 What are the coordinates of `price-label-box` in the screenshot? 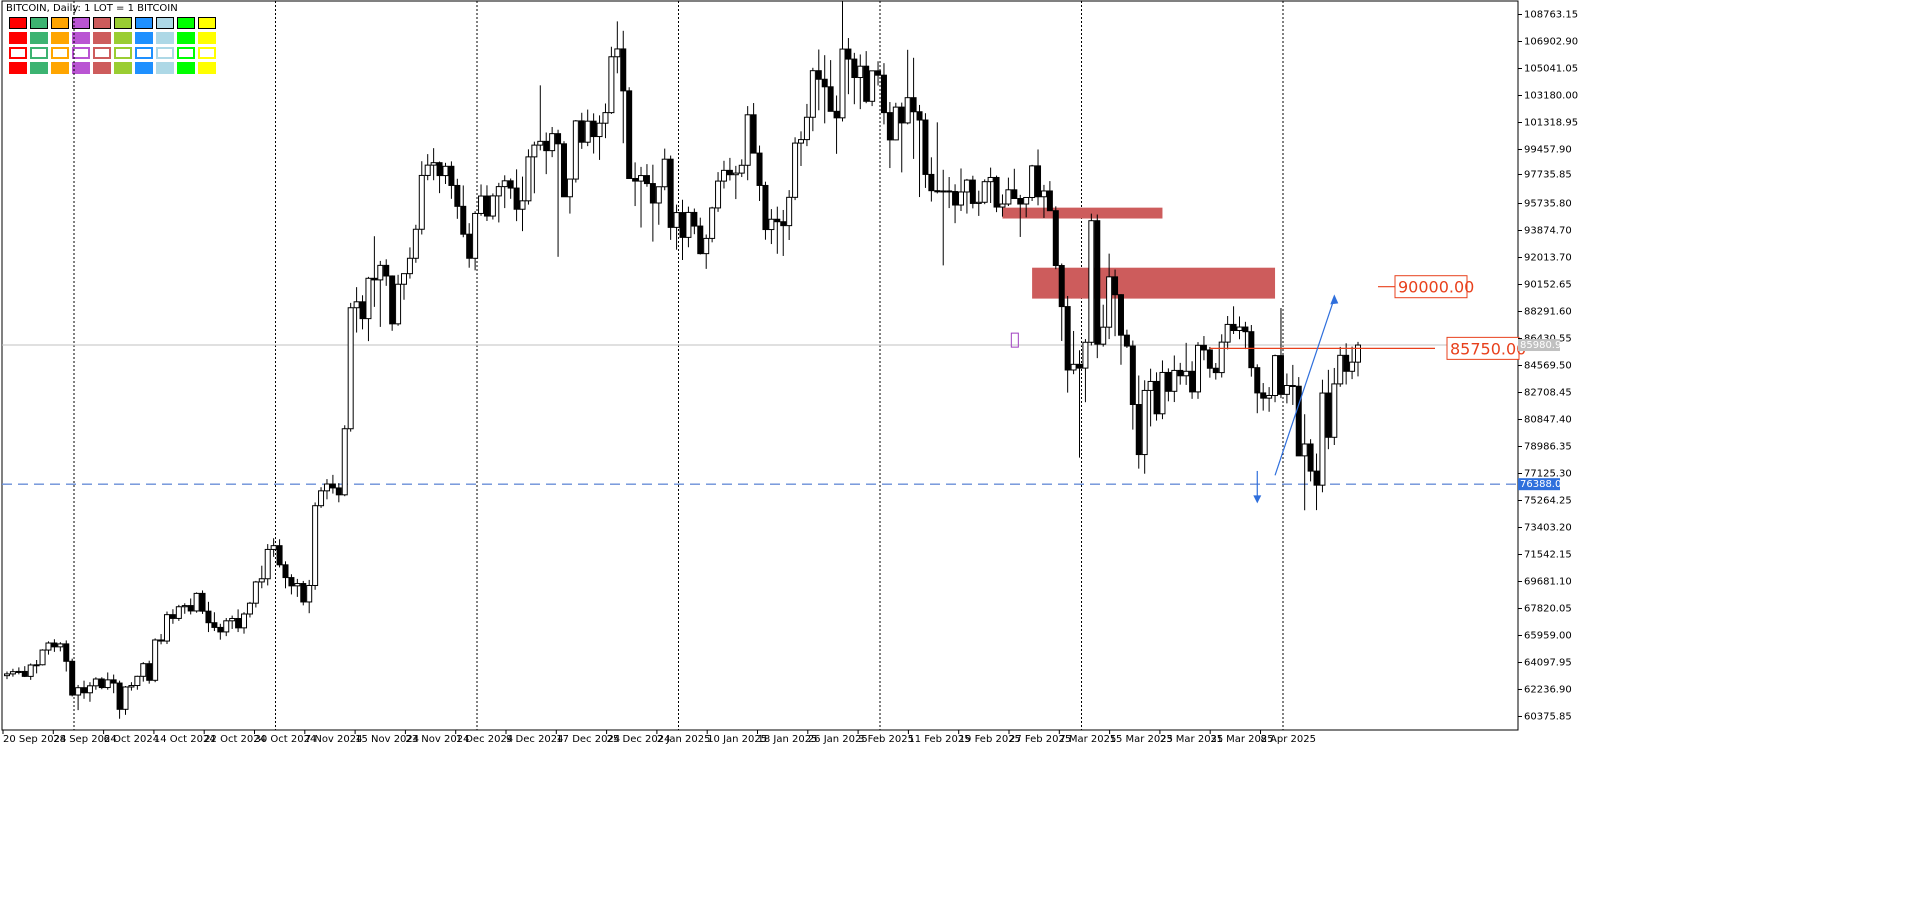 It's located at (1431, 287).